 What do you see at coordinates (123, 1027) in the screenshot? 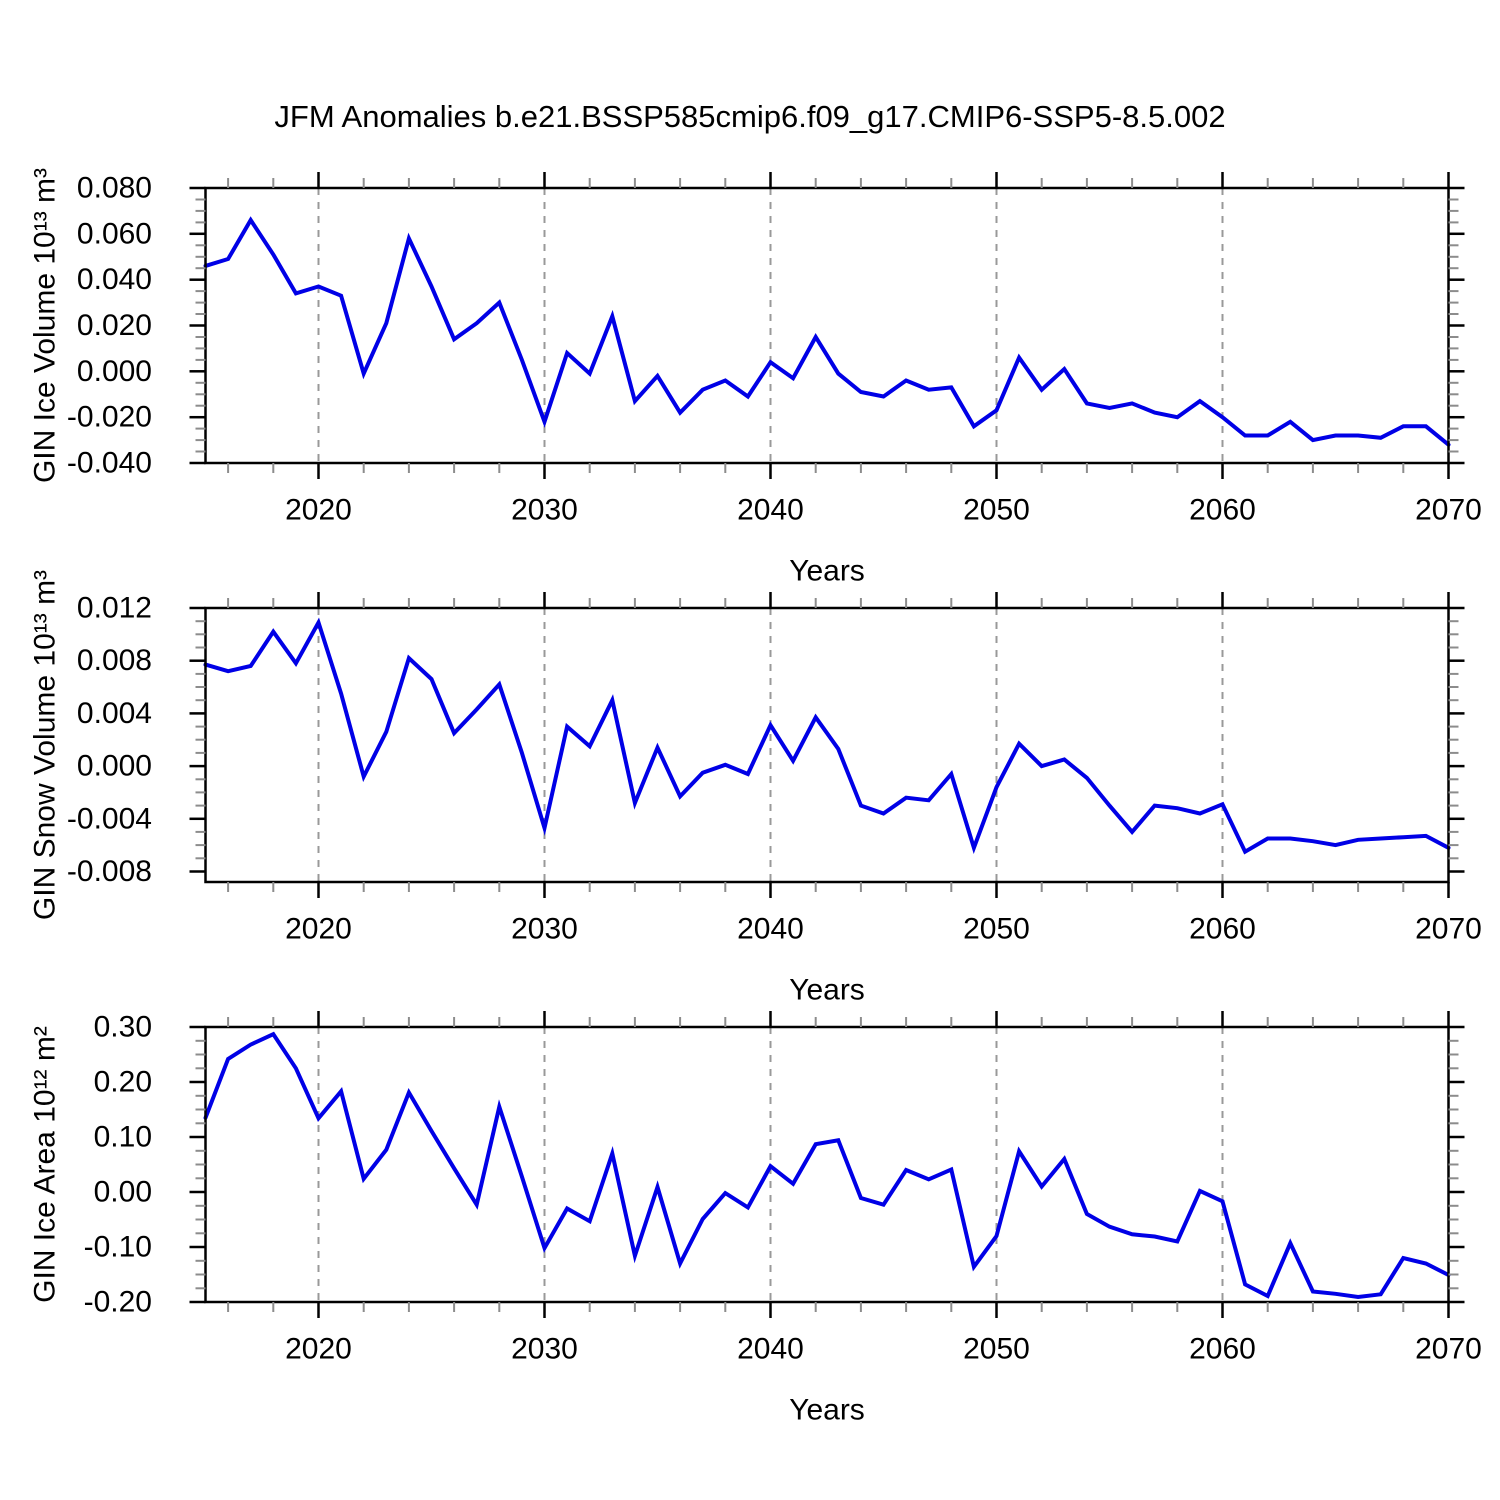
I see `y-tick-label: 0.30` at bounding box center [123, 1027].